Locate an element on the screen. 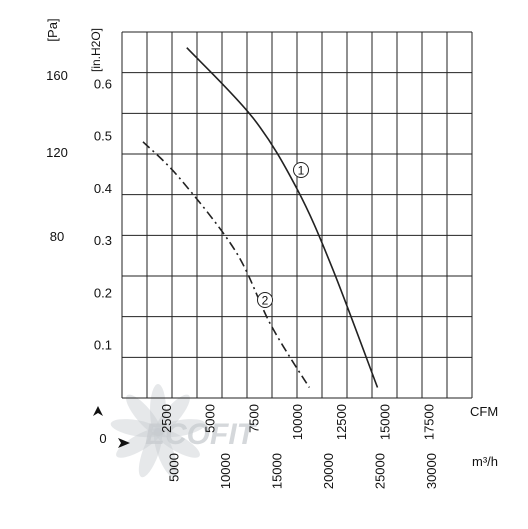 The height and width of the screenshot is (529, 528). cfm-tick-label: 15000 is located at coordinates (385, 422).